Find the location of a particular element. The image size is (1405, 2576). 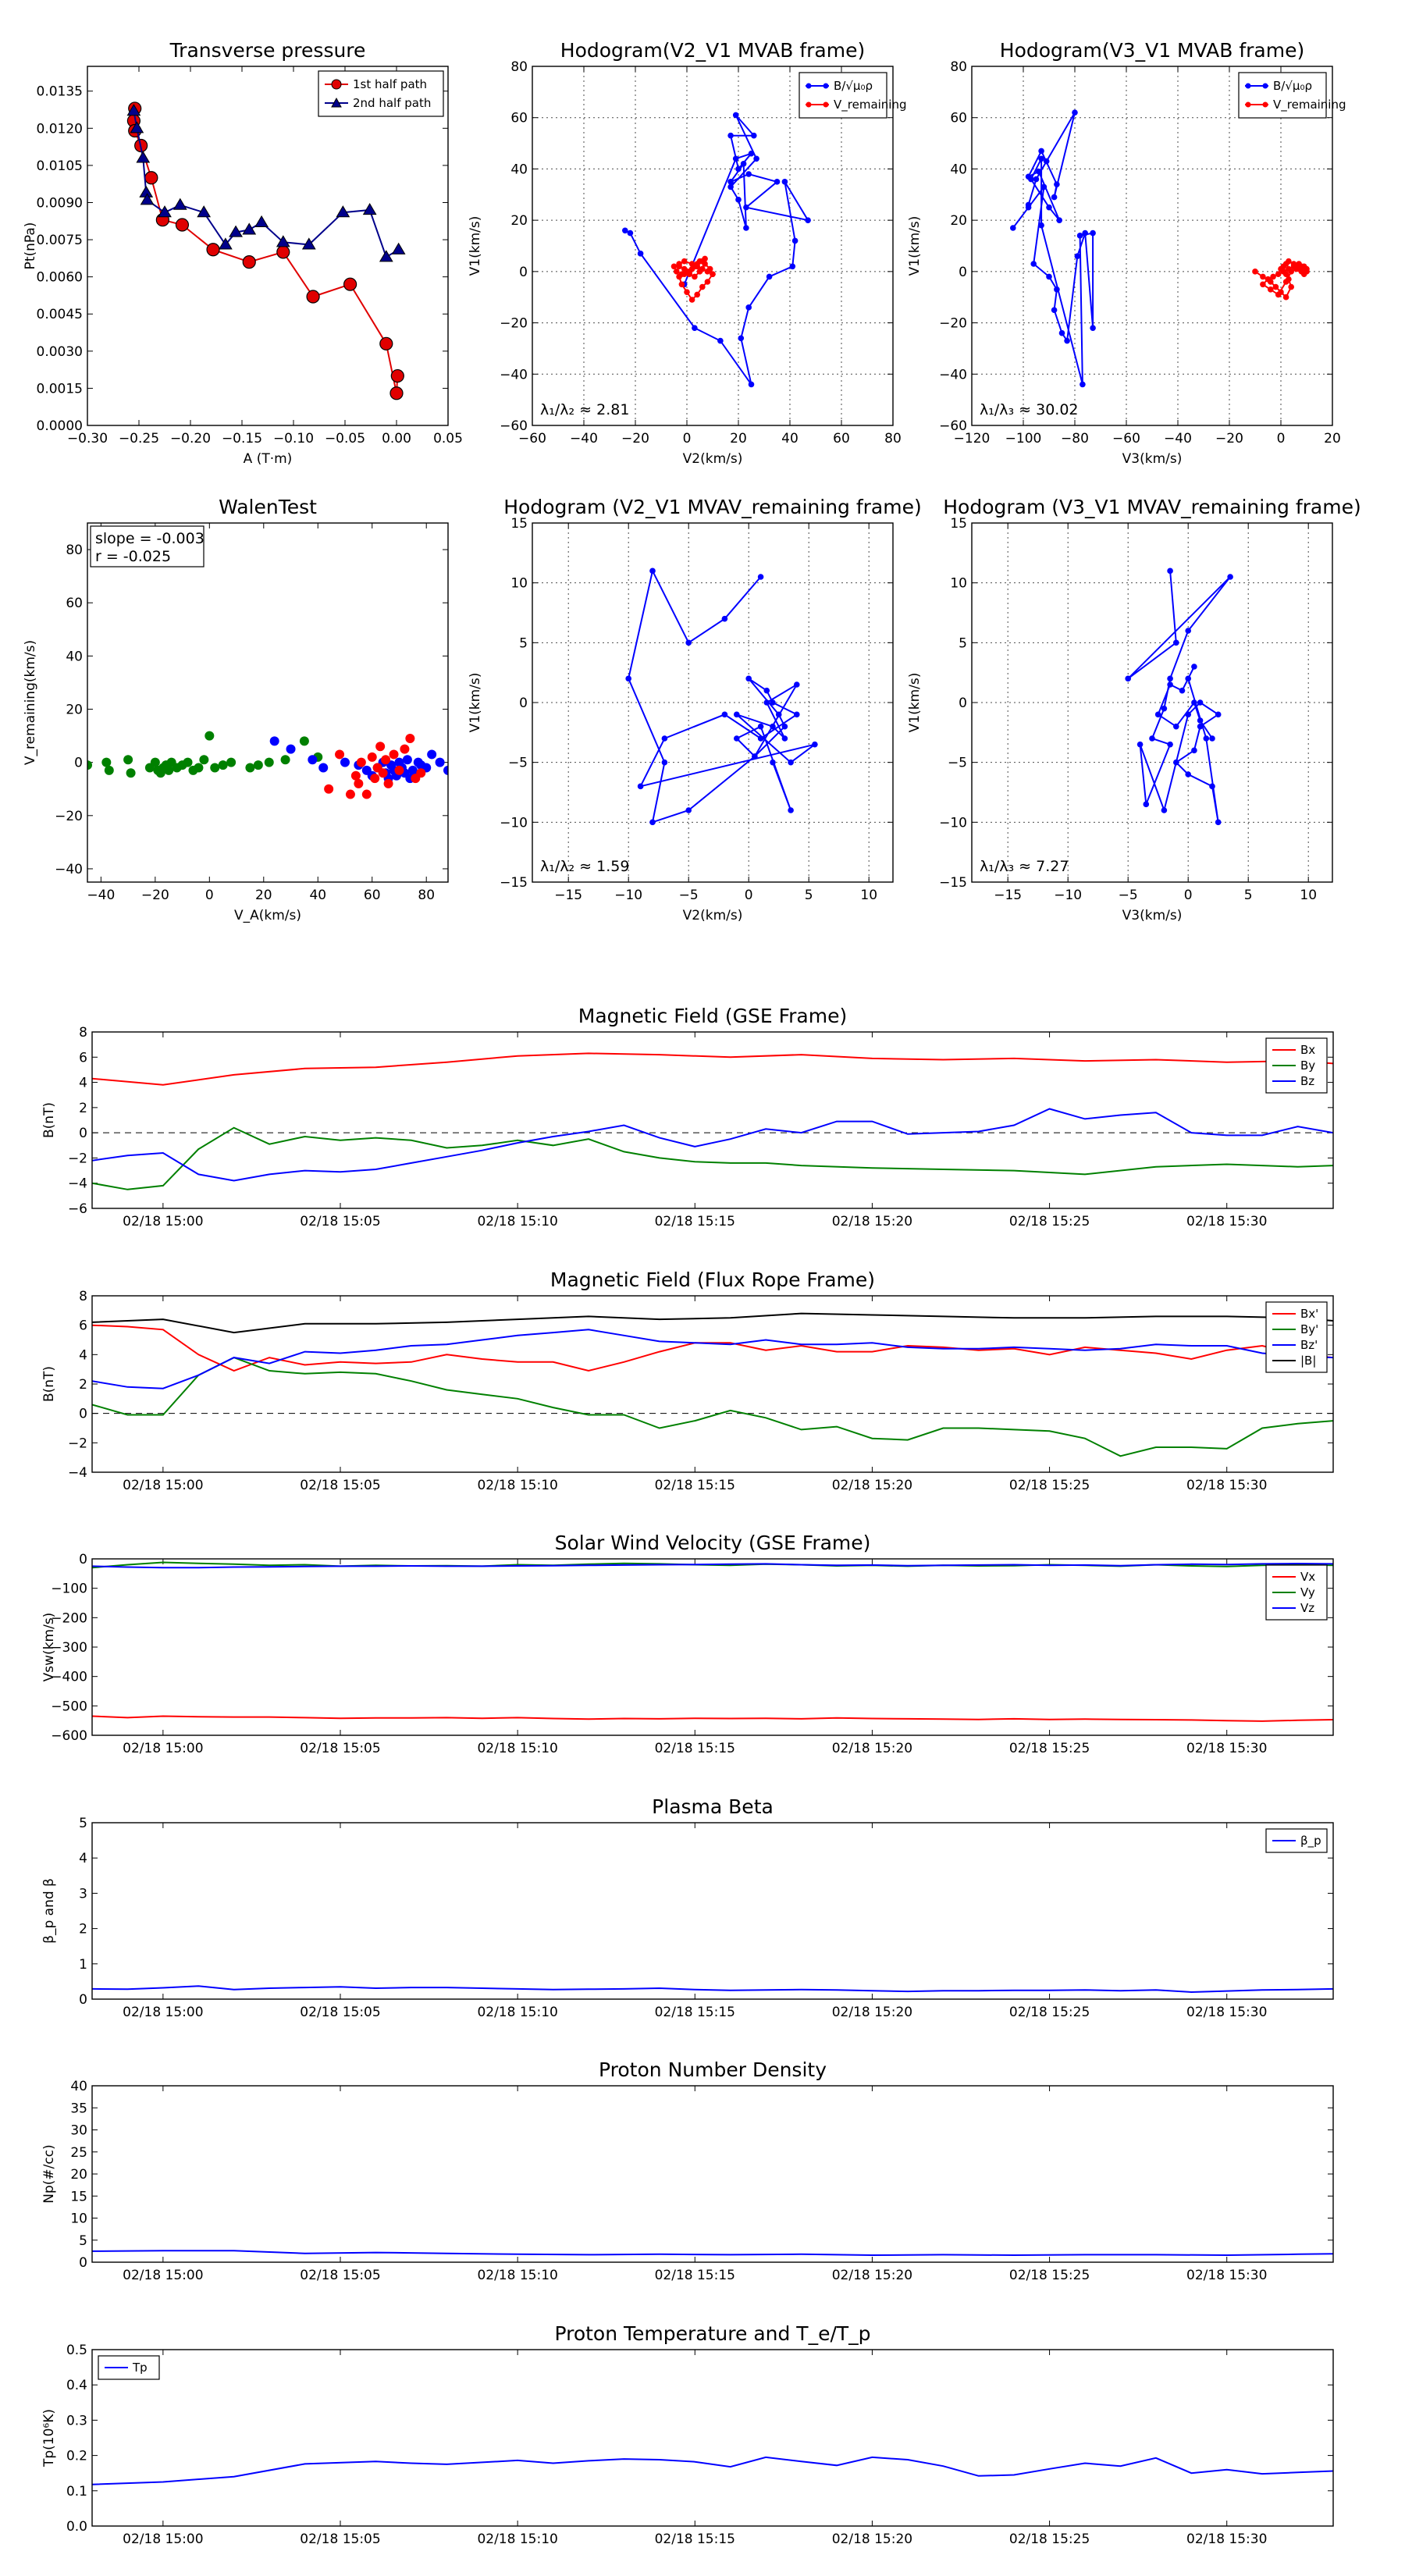

series-line-1st-half-path is located at coordinates (266, 251).